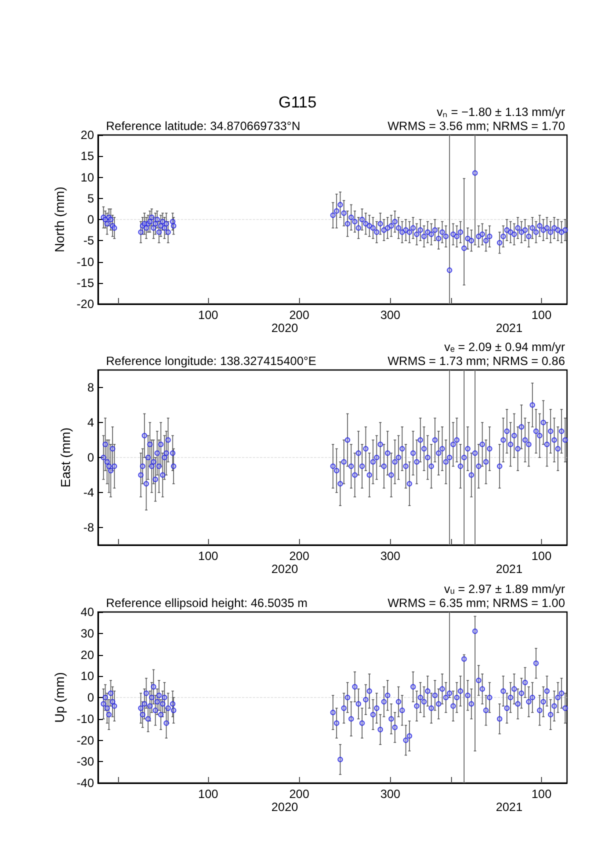  What do you see at coordinates (207, 603) in the screenshot?
I see `chart-subtitle: Reference ellipsoid height: 46.5035 m` at bounding box center [207, 603].